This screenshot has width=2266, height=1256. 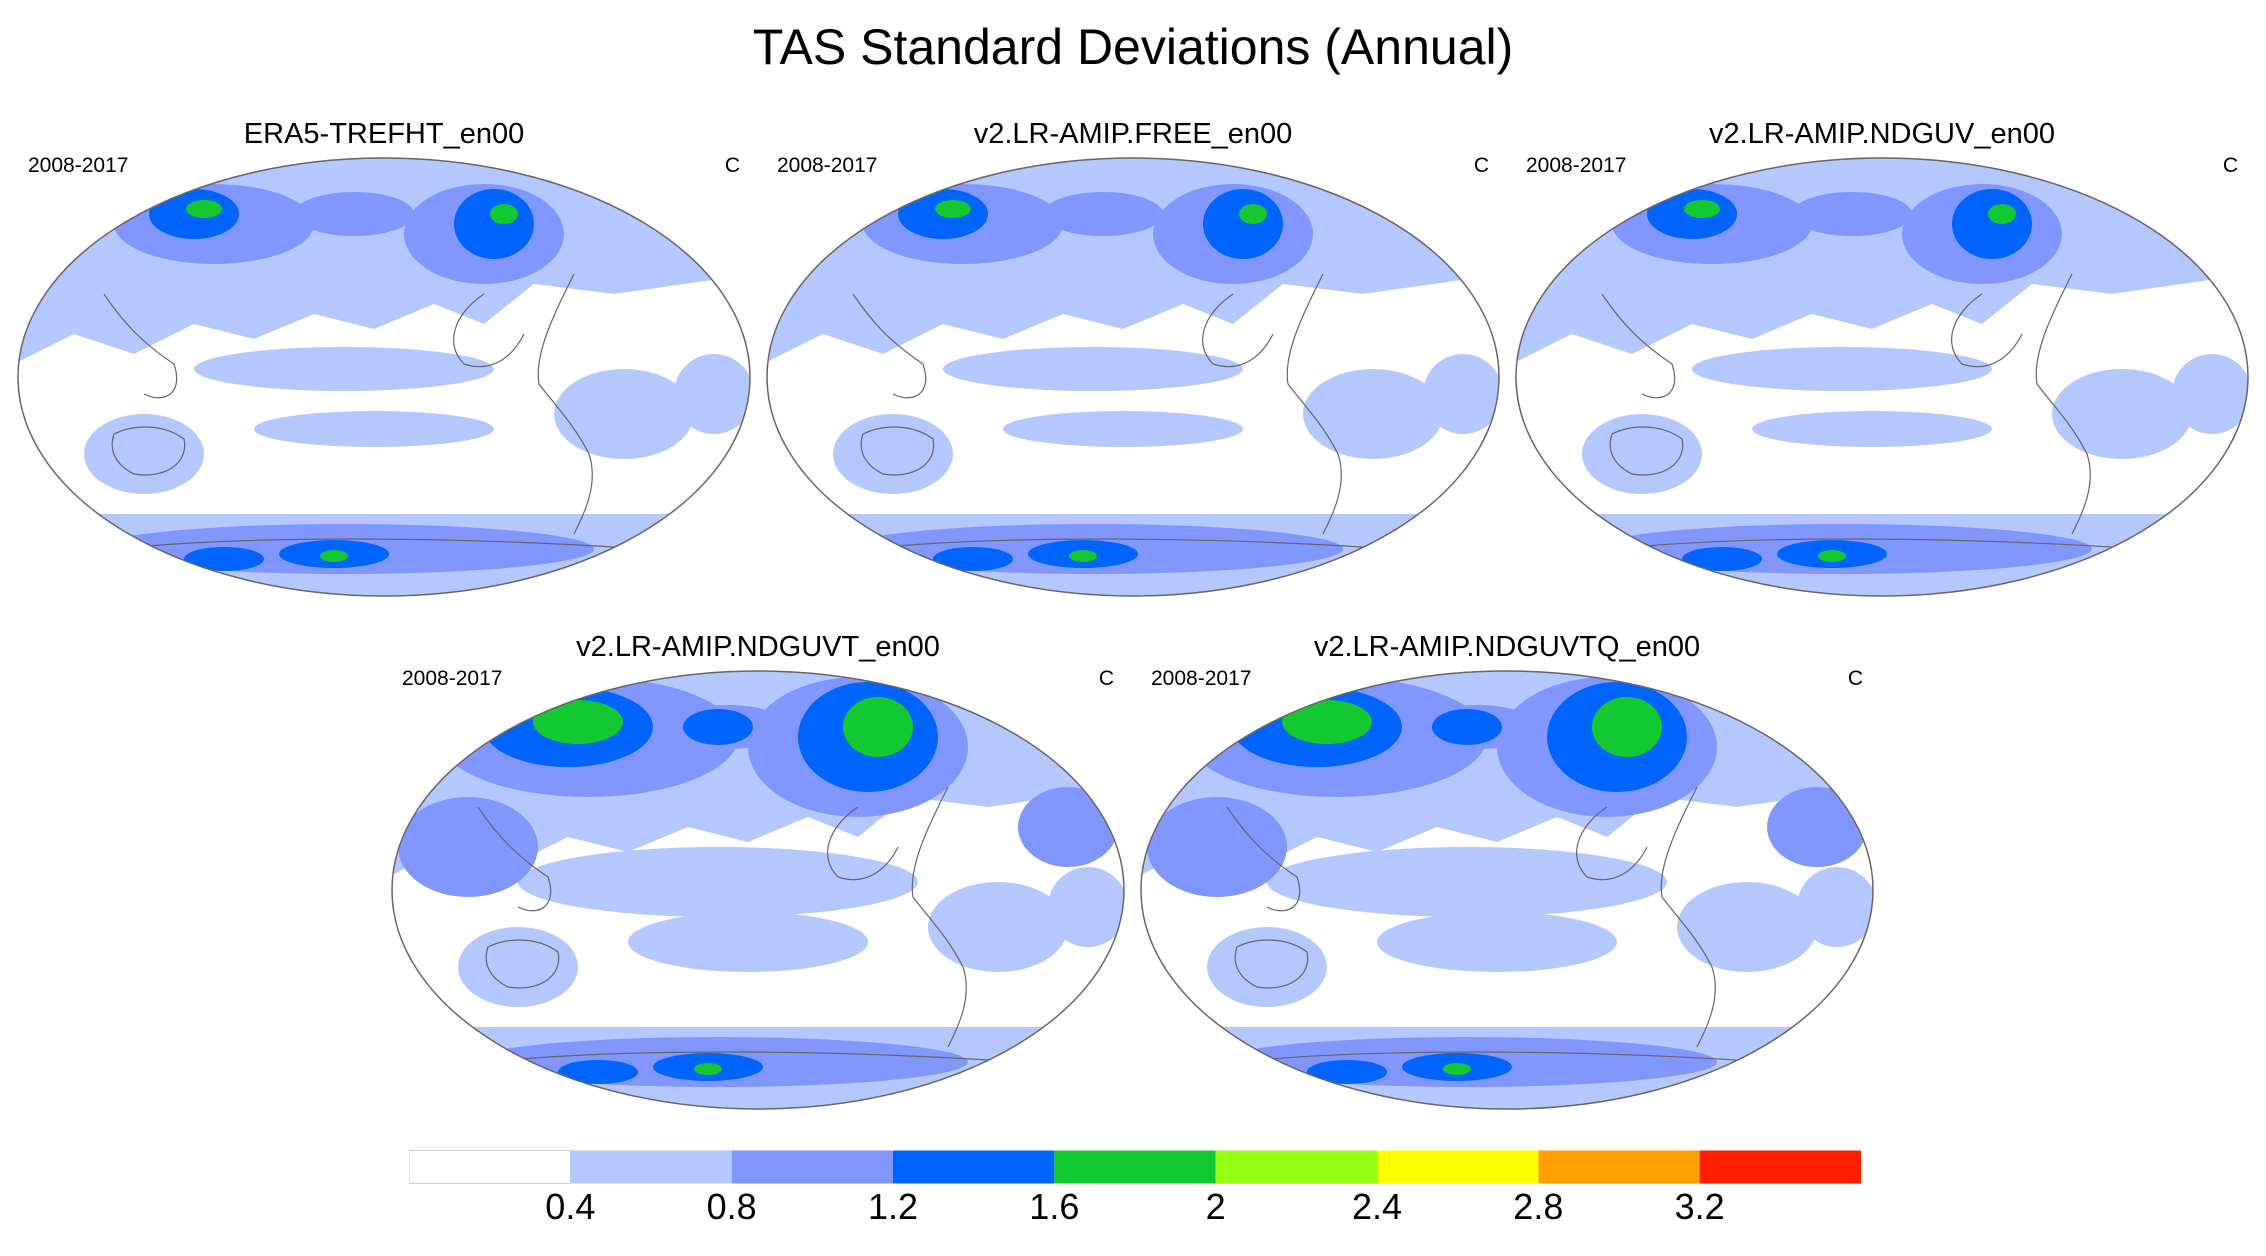 What do you see at coordinates (1054, 1206) in the screenshot?
I see `colorbar-tick-label: 1.6` at bounding box center [1054, 1206].